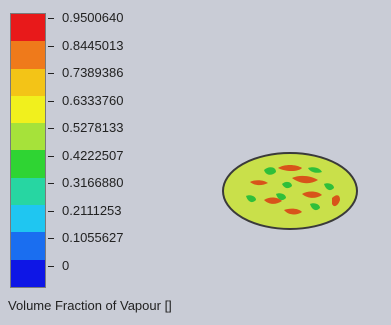 This screenshot has width=391, height=325. I want to click on legend-label-7: 0.3166880, so click(93, 182).